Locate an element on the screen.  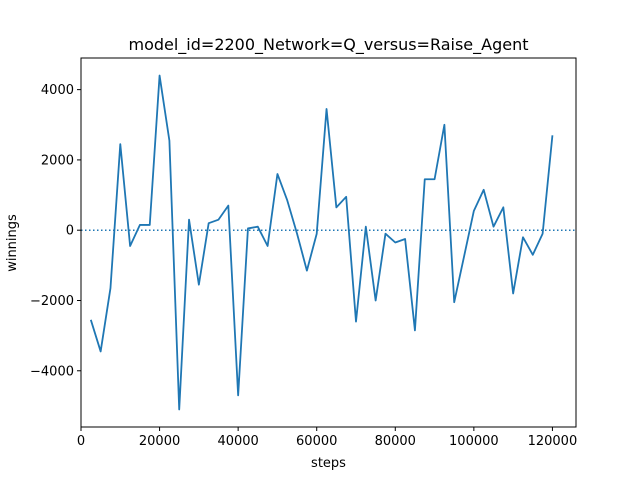
x-tick-label: 20000 is located at coordinates (159, 441).